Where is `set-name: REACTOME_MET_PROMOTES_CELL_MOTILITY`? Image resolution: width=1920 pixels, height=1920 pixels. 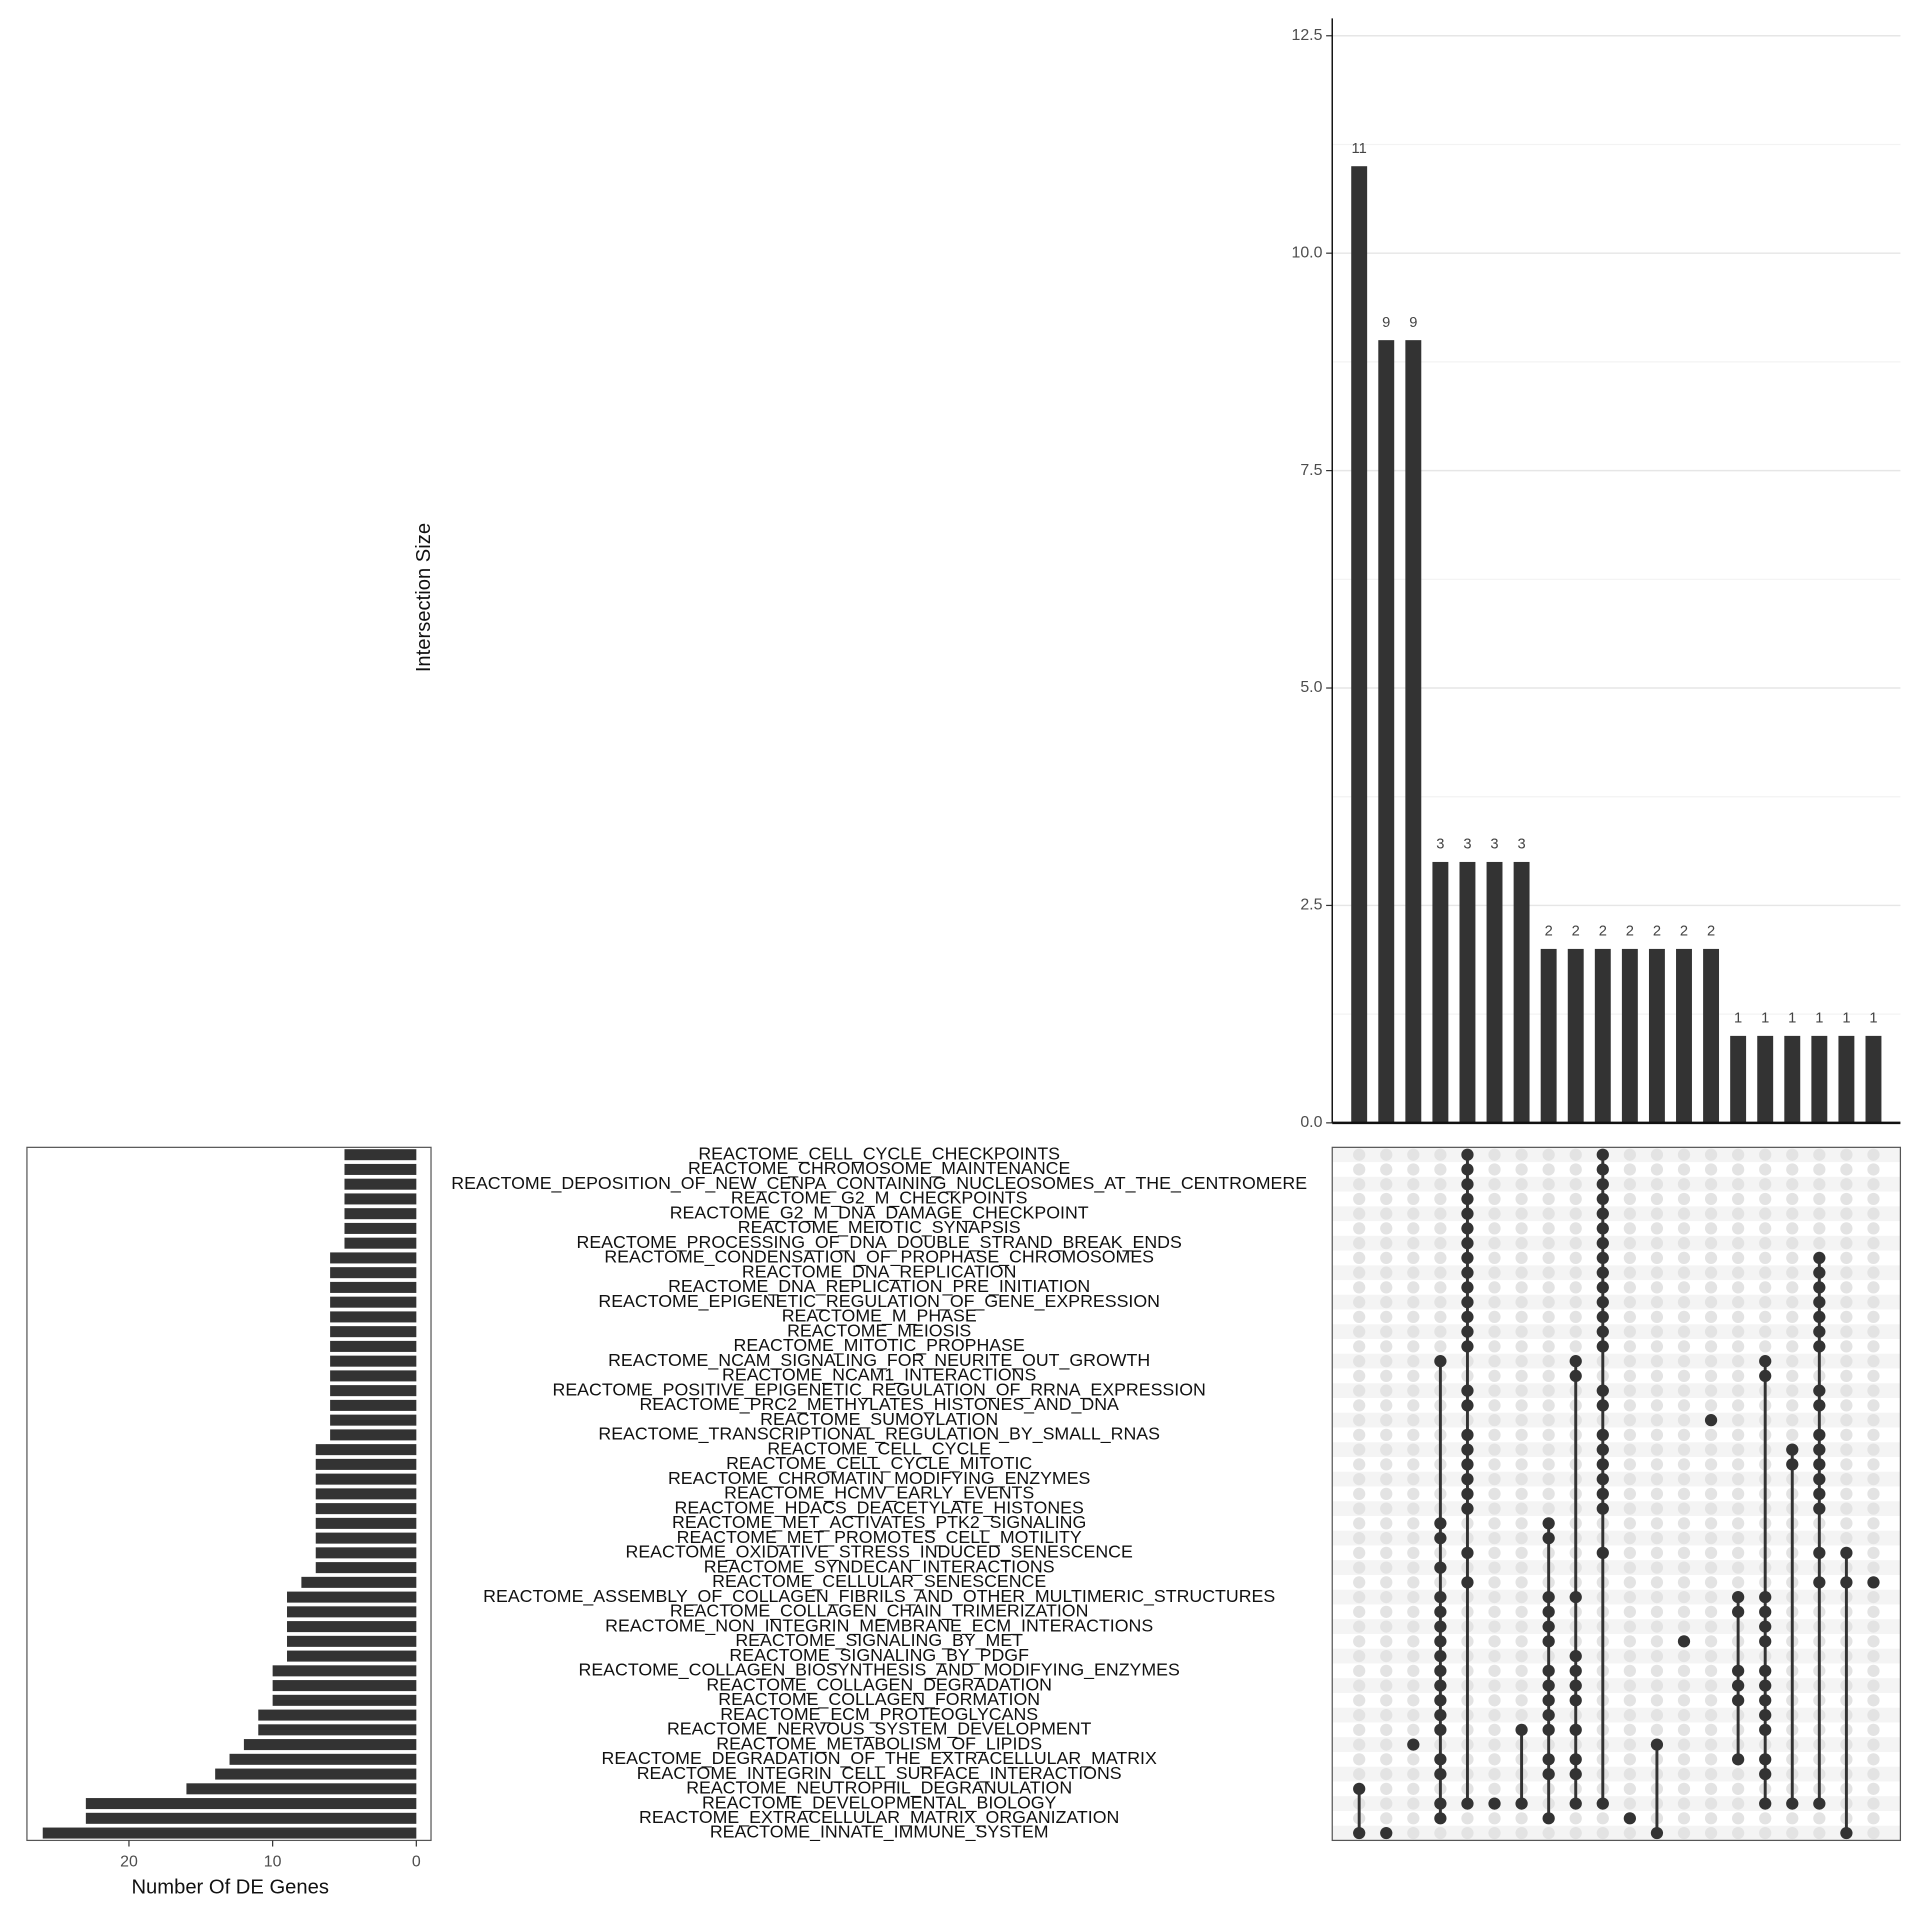 set-name: REACTOME_MET_PROMOTES_CELL_MOTILITY is located at coordinates (879, 1537).